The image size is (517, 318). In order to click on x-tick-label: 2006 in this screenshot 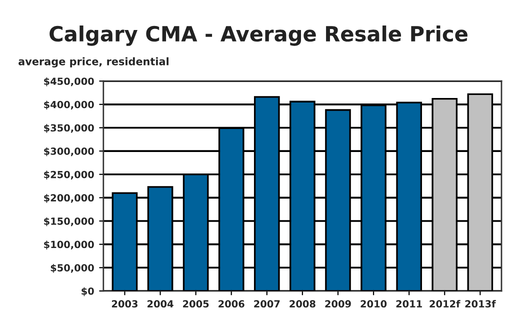, I will do `click(231, 304)`.